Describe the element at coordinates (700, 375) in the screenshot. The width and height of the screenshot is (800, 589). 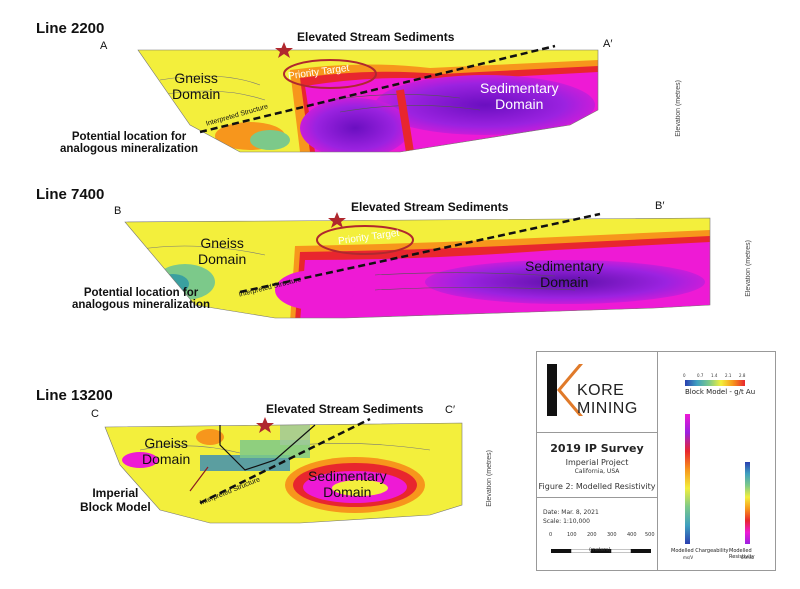
I see `colorbar-tick: 0.7` at that location.